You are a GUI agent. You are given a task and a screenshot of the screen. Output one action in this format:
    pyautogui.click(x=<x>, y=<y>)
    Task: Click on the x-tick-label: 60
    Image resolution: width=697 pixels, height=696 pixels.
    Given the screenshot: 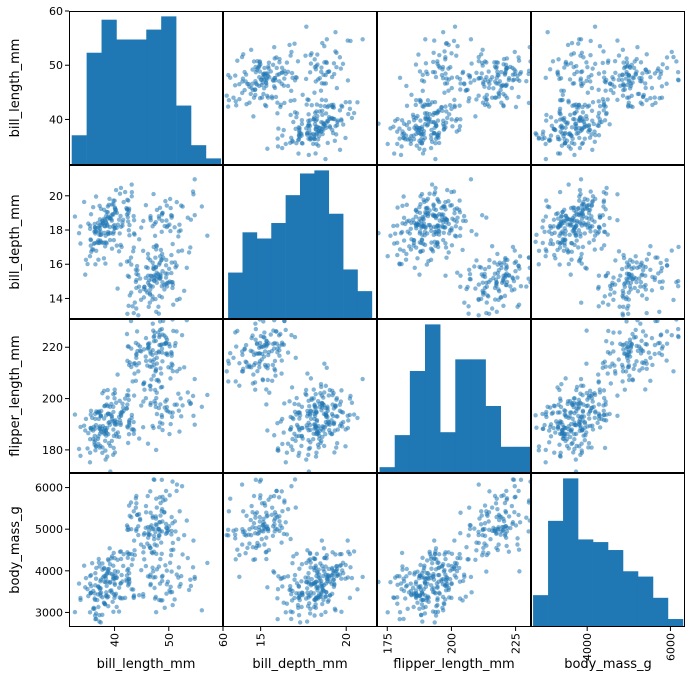 What is the action you would take?
    pyautogui.click(x=223, y=640)
    